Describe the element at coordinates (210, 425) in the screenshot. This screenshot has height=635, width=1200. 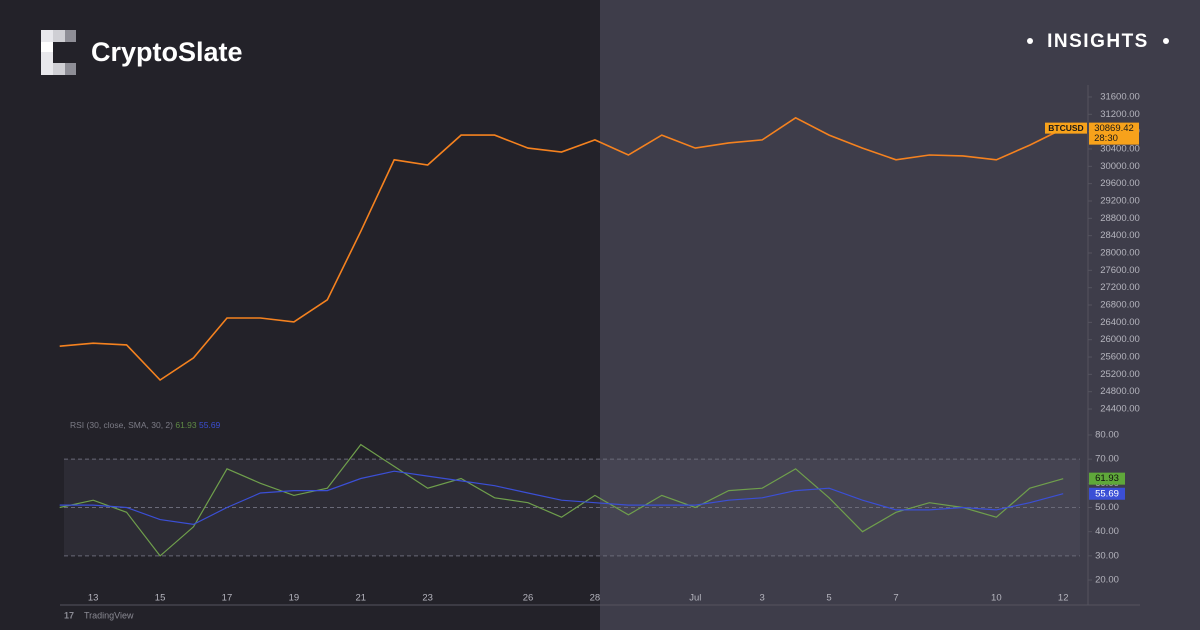
I see `rsi-legend-part: 55.69` at that location.